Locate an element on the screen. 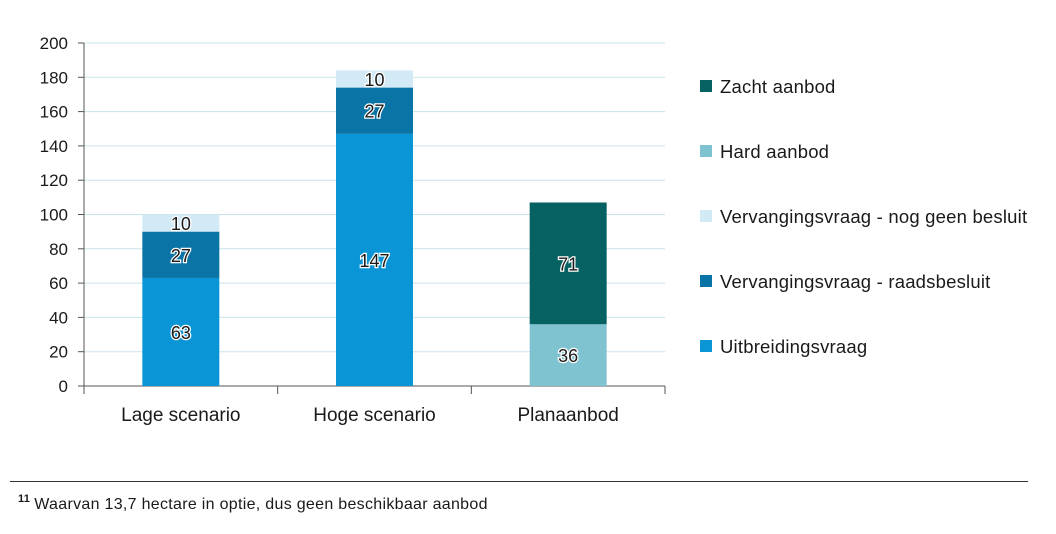  y-tick-label: 160 is located at coordinates (54, 112).